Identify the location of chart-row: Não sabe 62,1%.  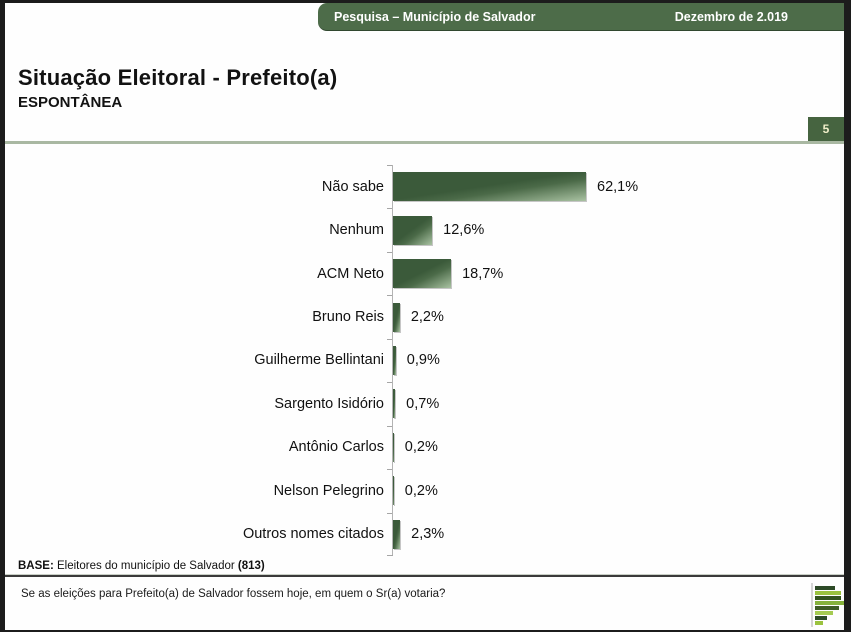
(345, 187).